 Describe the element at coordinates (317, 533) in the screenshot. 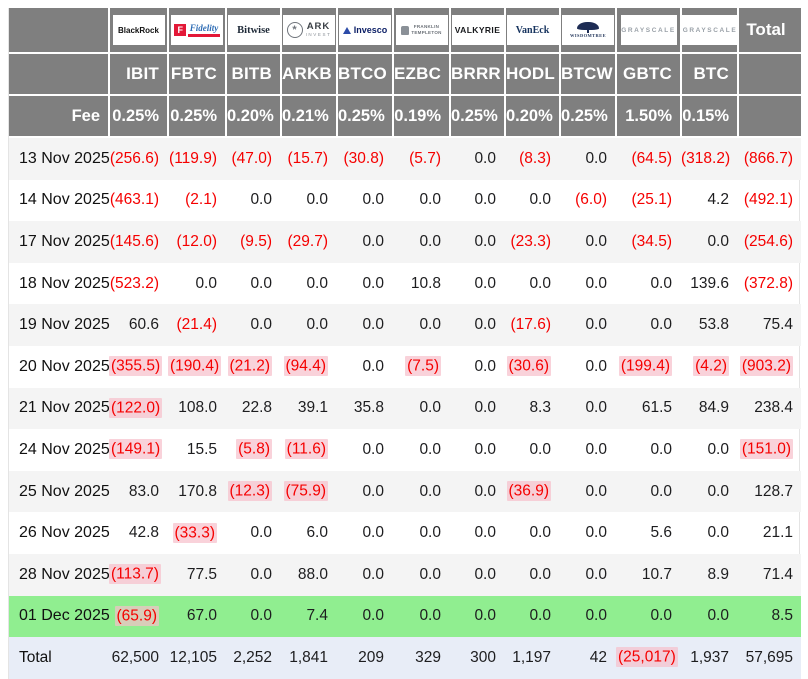

I see `flow-cell-ARKB: 6.0` at that location.